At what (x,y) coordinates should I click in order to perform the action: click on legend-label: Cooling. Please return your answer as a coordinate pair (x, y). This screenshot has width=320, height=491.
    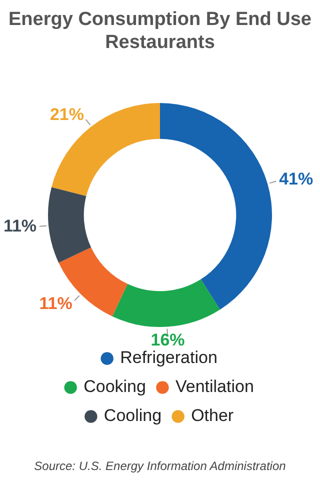
    Looking at the image, I should click on (133, 416).